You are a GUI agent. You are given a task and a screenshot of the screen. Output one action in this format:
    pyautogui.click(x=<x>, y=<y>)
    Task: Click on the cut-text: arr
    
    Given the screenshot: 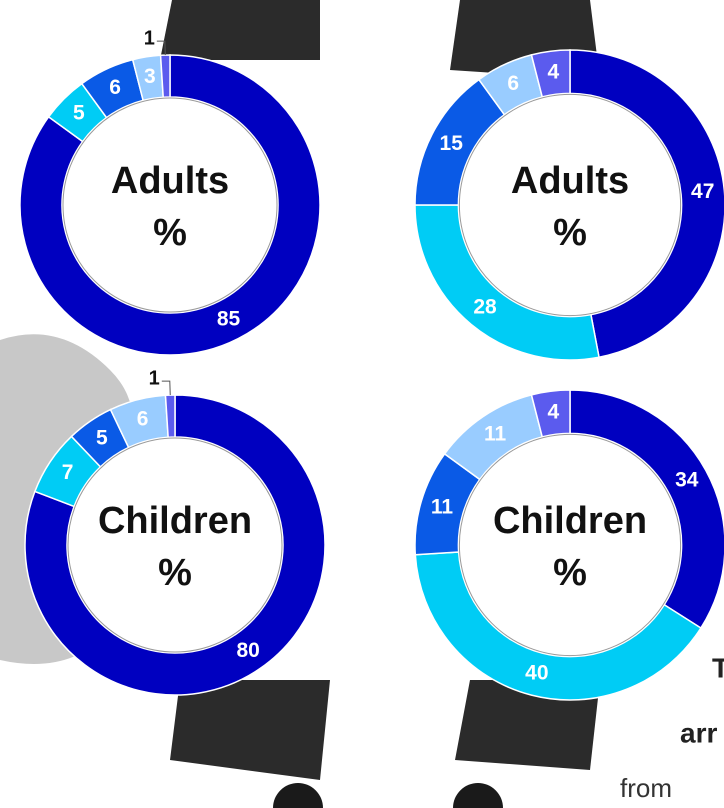 What is the action you would take?
    pyautogui.click(x=698, y=732)
    